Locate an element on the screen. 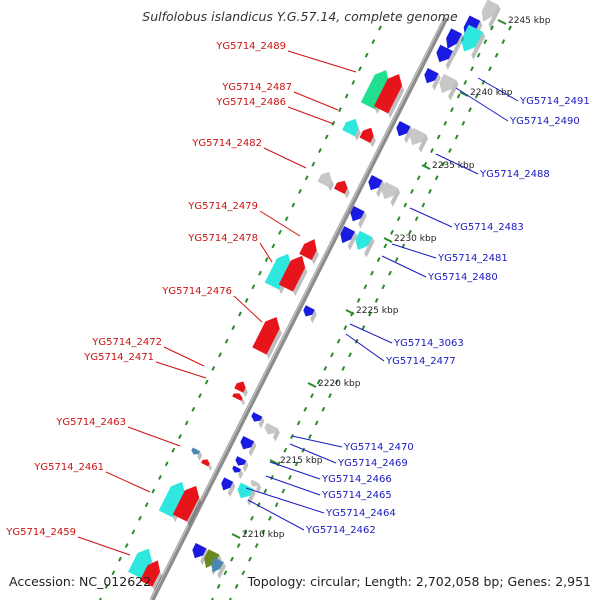 The image size is (600, 600). gene-label-left: YG5714_2487 is located at coordinates (256, 87).